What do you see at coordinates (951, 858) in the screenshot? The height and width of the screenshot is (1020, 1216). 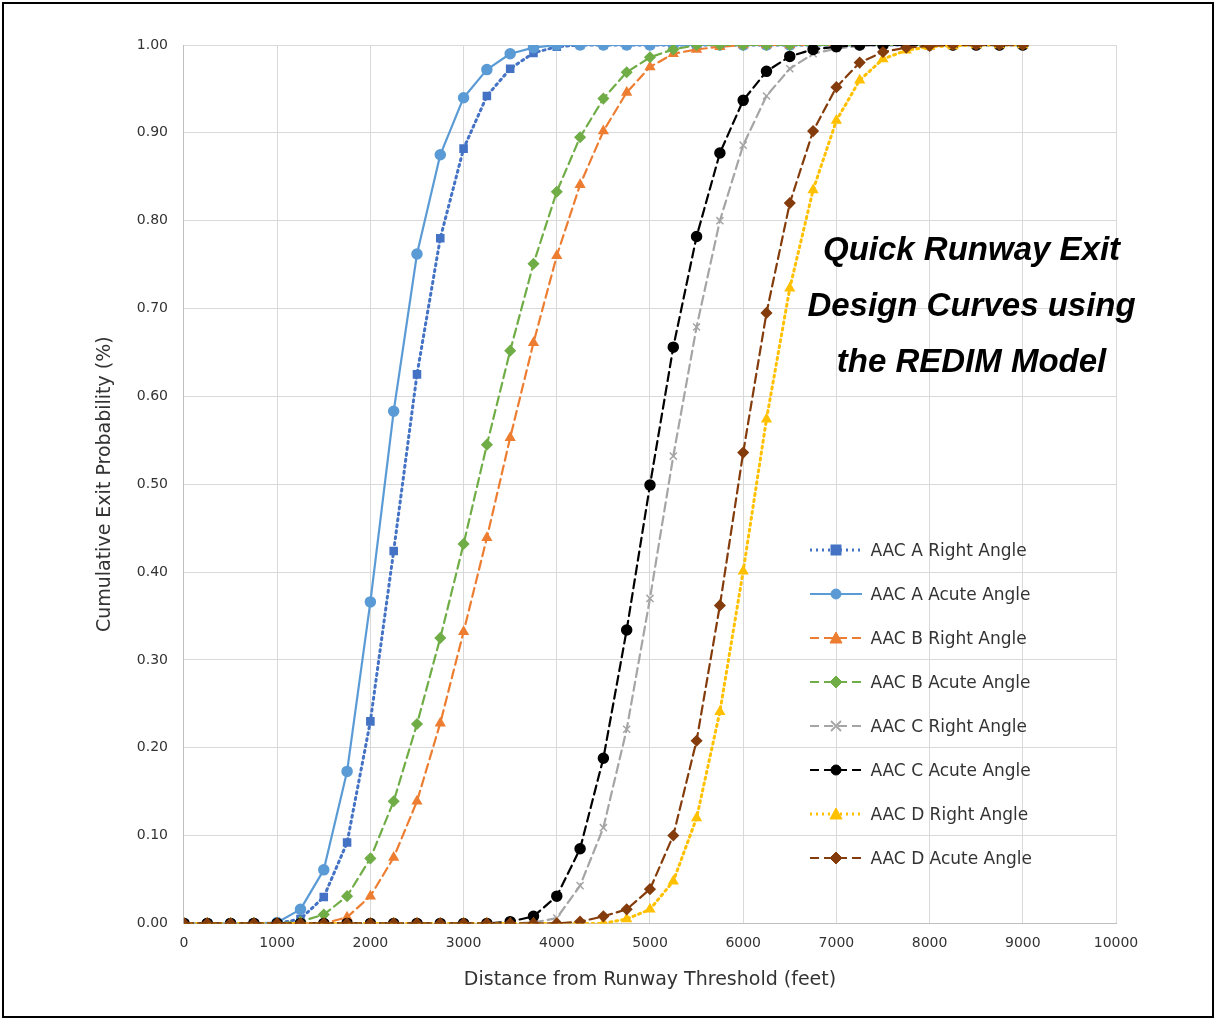 I see `legend-label: AAC D Acute Angle` at bounding box center [951, 858].